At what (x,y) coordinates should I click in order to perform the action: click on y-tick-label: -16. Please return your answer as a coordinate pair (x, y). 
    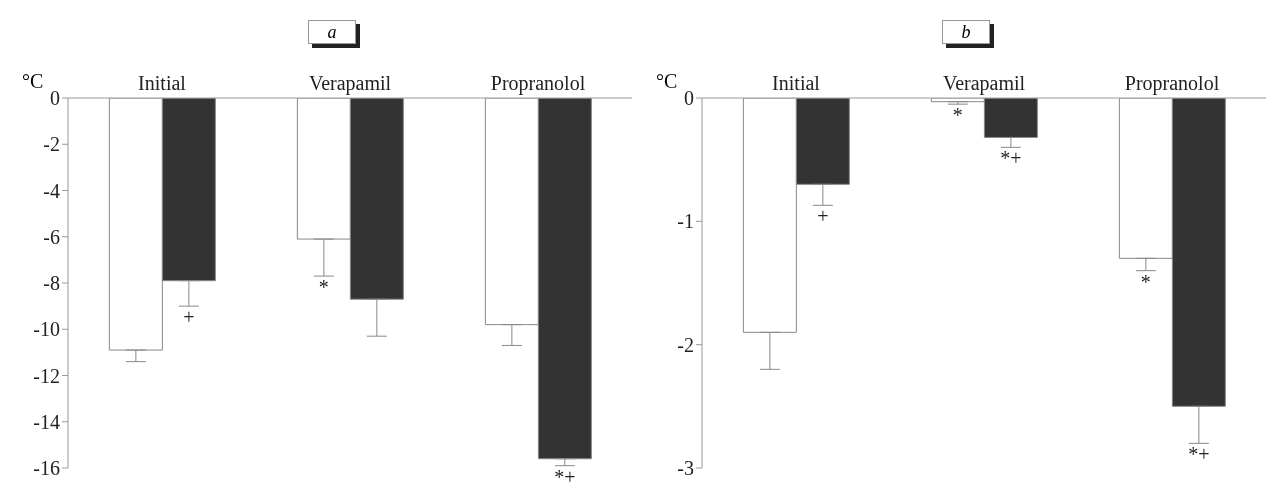
    Looking at the image, I should click on (46, 468).